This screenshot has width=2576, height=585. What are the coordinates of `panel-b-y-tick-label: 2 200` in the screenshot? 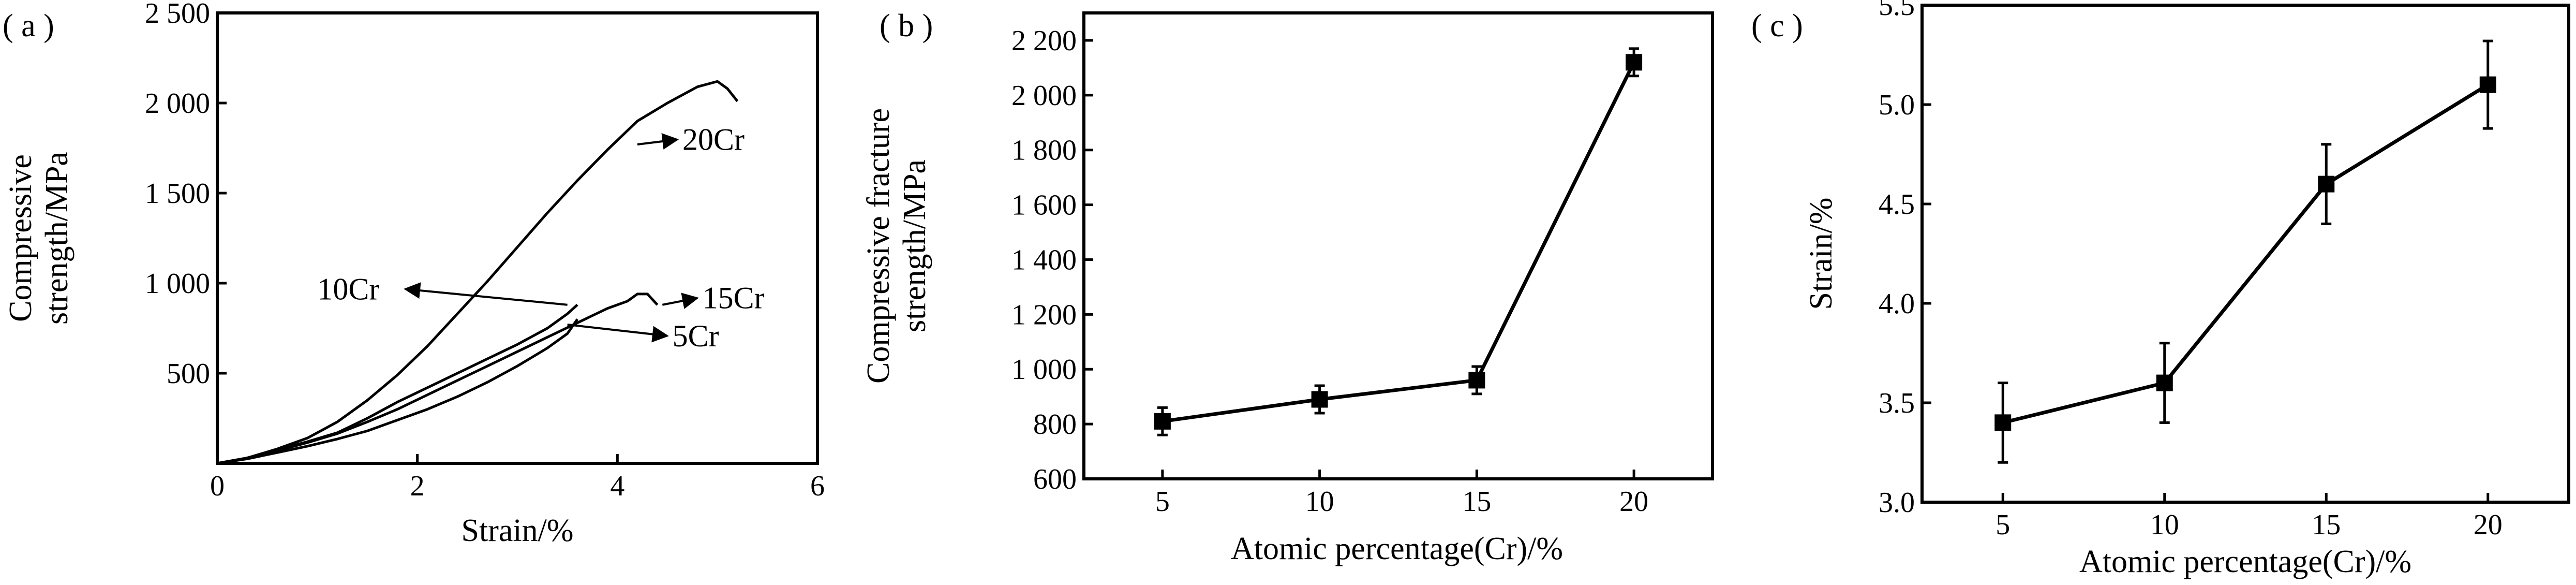 It's located at (1044, 41).